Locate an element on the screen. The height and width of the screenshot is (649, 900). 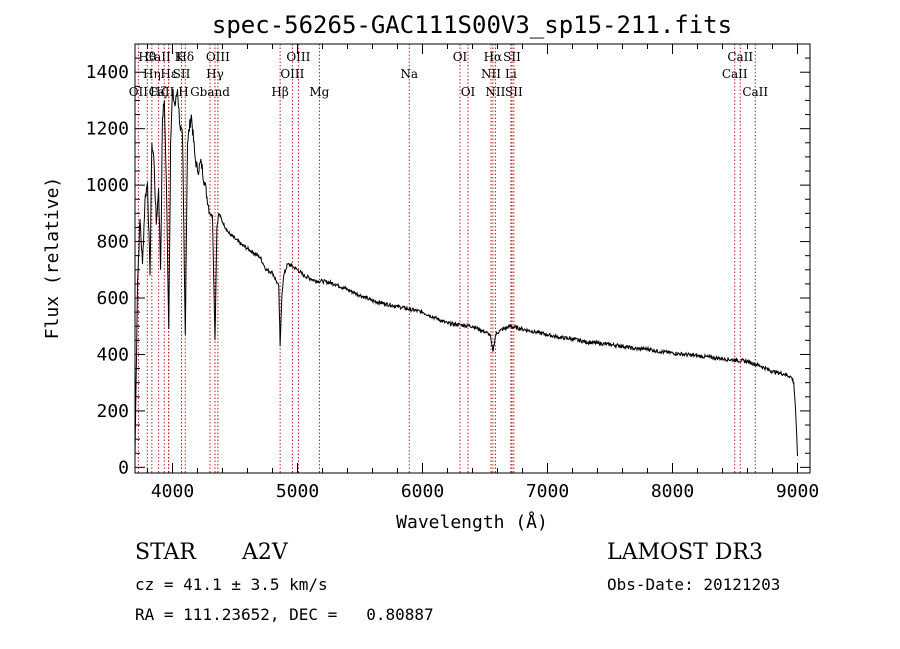
line-label-9: Gband is located at coordinates (210, 92).